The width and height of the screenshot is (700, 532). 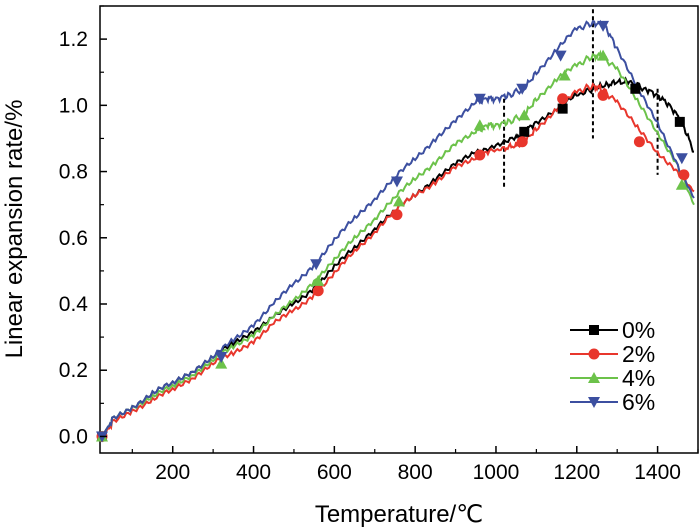 What do you see at coordinates (638, 354) in the screenshot?
I see `legend-label: 2%` at bounding box center [638, 354].